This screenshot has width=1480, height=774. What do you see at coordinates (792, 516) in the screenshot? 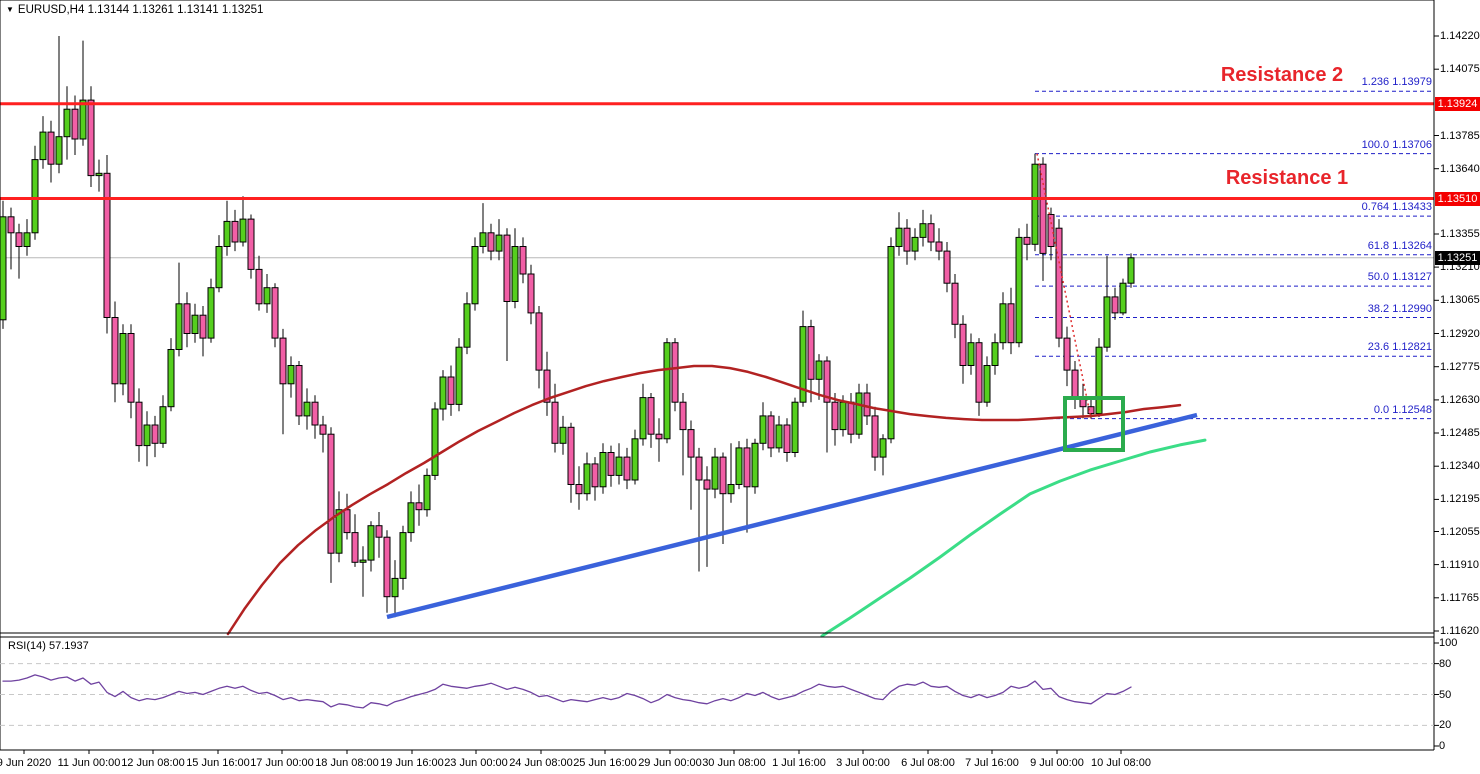
I see `trendline` at bounding box center [792, 516].